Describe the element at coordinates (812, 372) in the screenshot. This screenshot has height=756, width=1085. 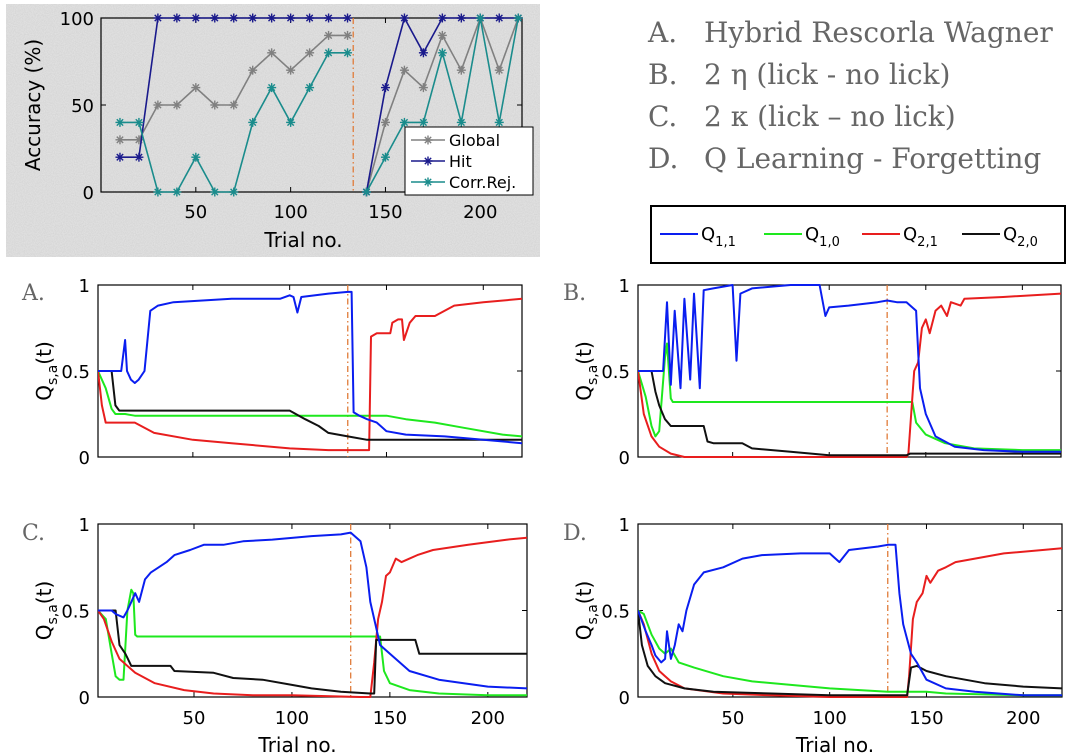
I see `panel-b: B. 0 0.5 1 Qs,a(t)` at that location.